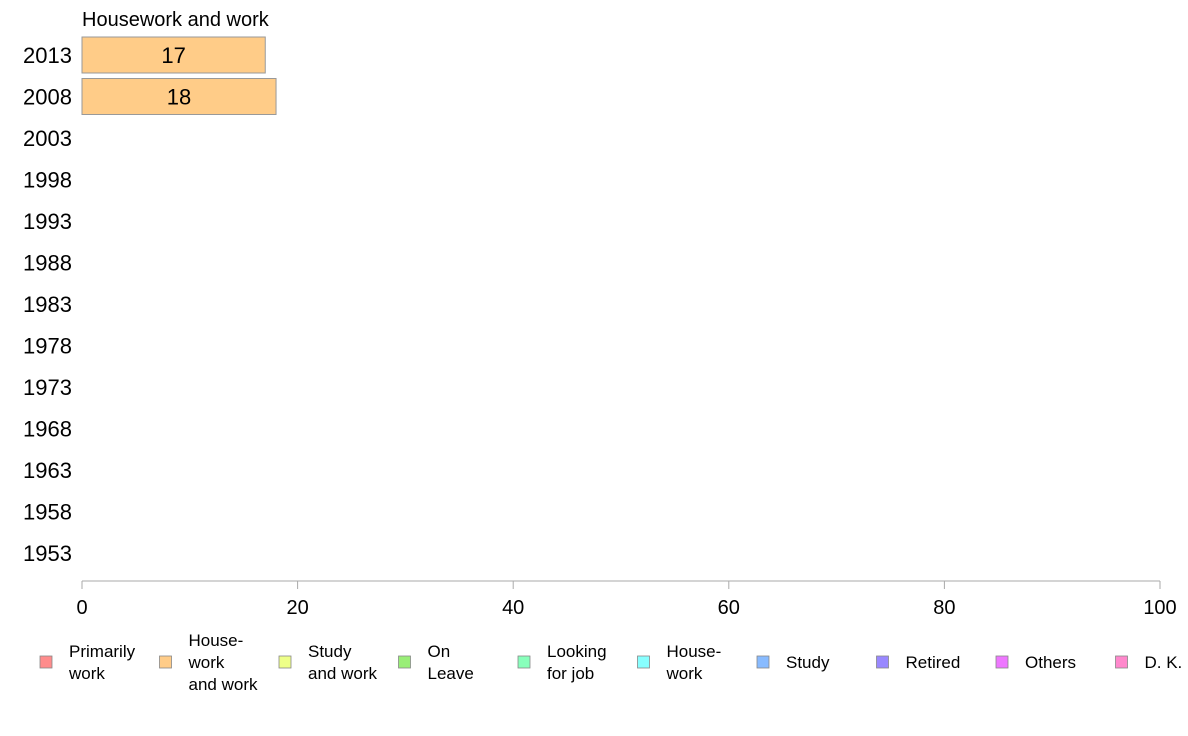 This screenshot has height=736, width=1188. What do you see at coordinates (439, 651) in the screenshot?
I see `legend-label: On` at bounding box center [439, 651].